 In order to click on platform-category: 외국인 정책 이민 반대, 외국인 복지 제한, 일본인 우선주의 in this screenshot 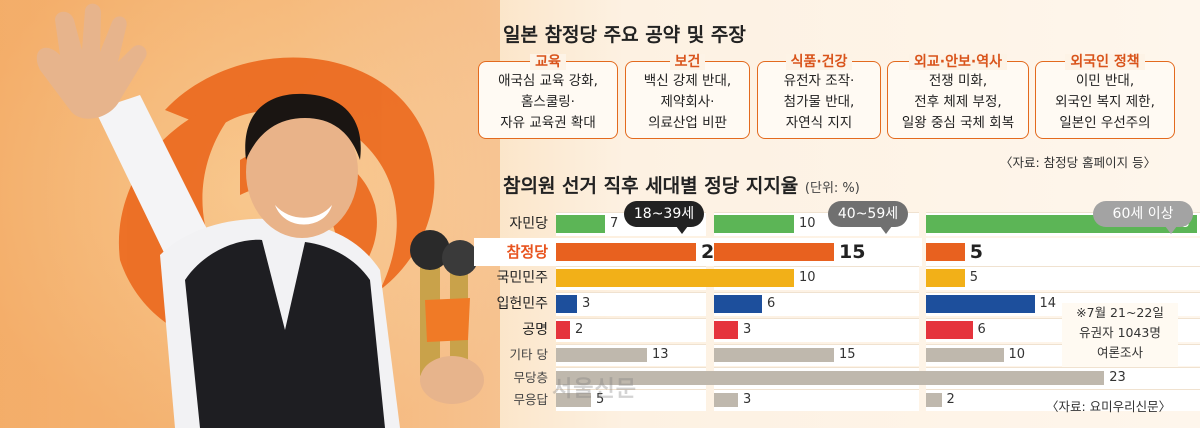, I will do `click(1105, 96)`.